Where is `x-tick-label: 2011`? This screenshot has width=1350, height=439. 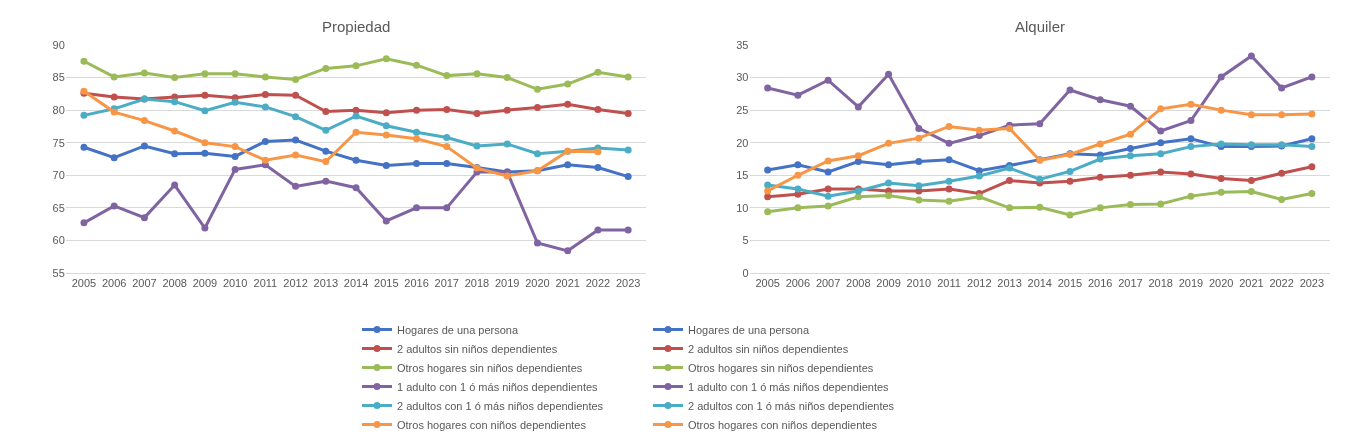
x-tick-label: 2011 is located at coordinates (949, 283).